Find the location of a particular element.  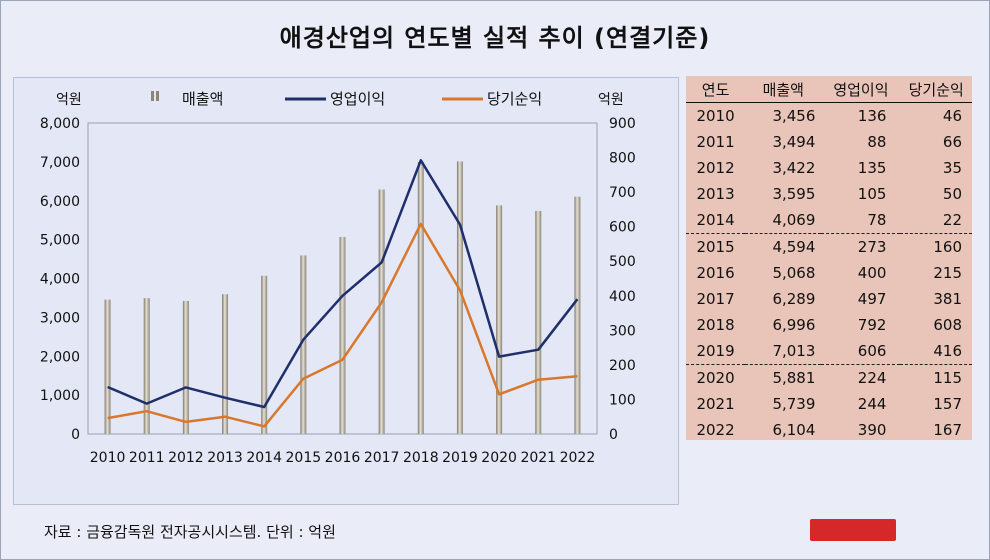

table-row: 2010 3,456 136 46 is located at coordinates (829, 116).